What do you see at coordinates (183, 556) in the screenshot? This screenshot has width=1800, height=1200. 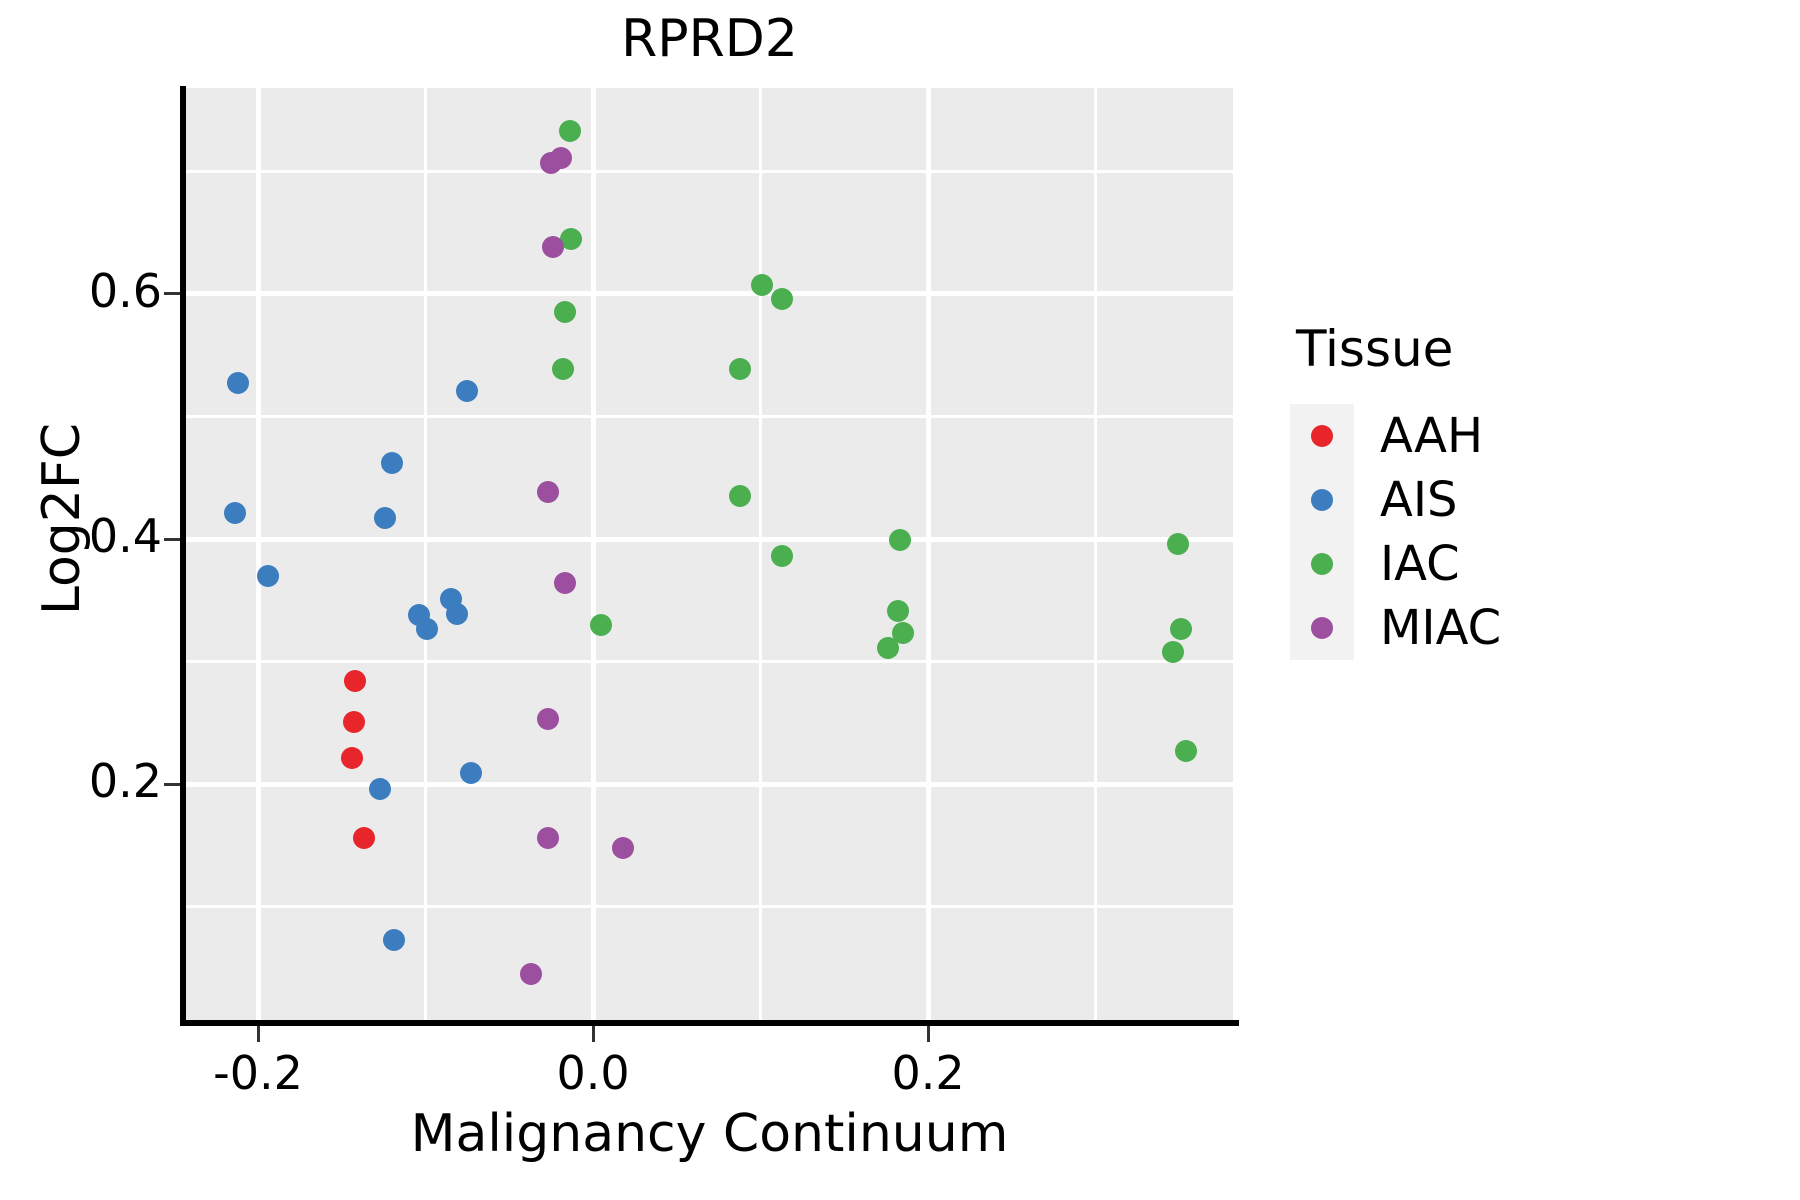 I see `y-axis-line` at bounding box center [183, 556].